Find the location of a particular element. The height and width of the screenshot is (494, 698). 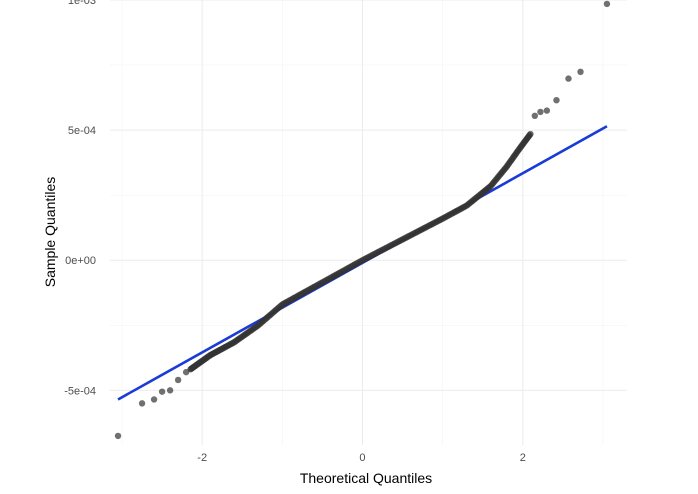

y-tick-label: 5e-04 is located at coordinates (82, 131).